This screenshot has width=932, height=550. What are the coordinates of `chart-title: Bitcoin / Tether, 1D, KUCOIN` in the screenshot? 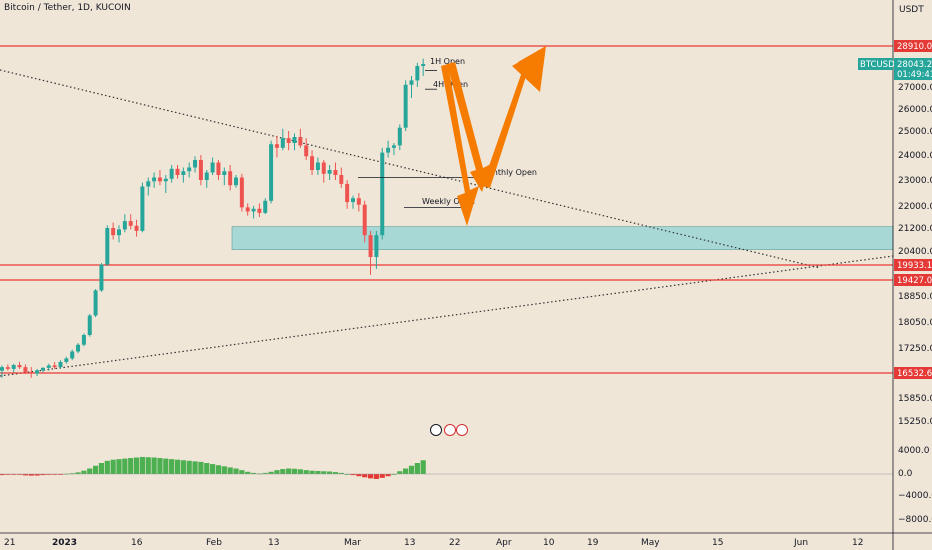 It's located at (67, 8).